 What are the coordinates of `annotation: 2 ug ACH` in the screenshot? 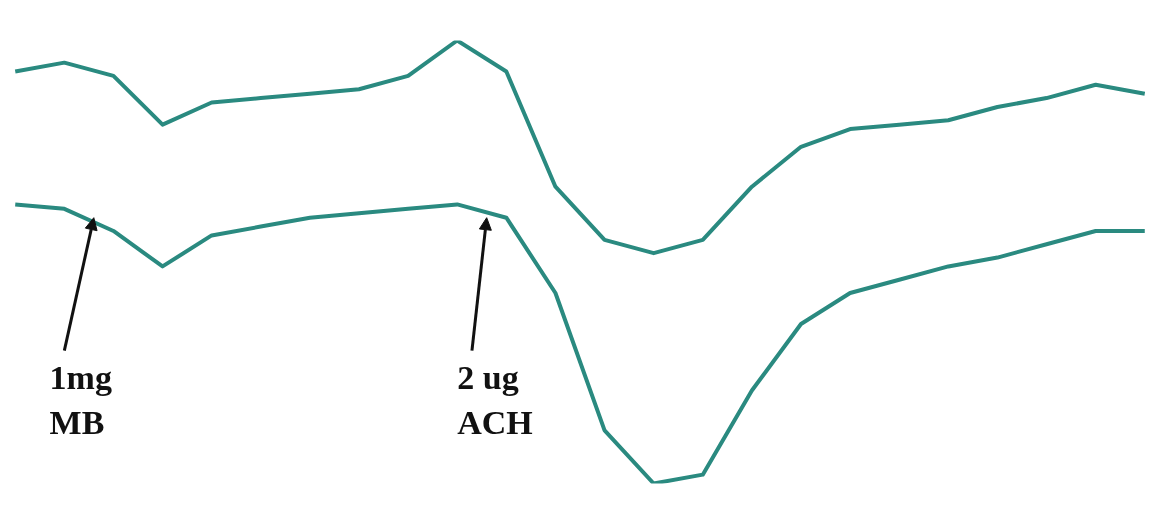 It's located at (495, 400).